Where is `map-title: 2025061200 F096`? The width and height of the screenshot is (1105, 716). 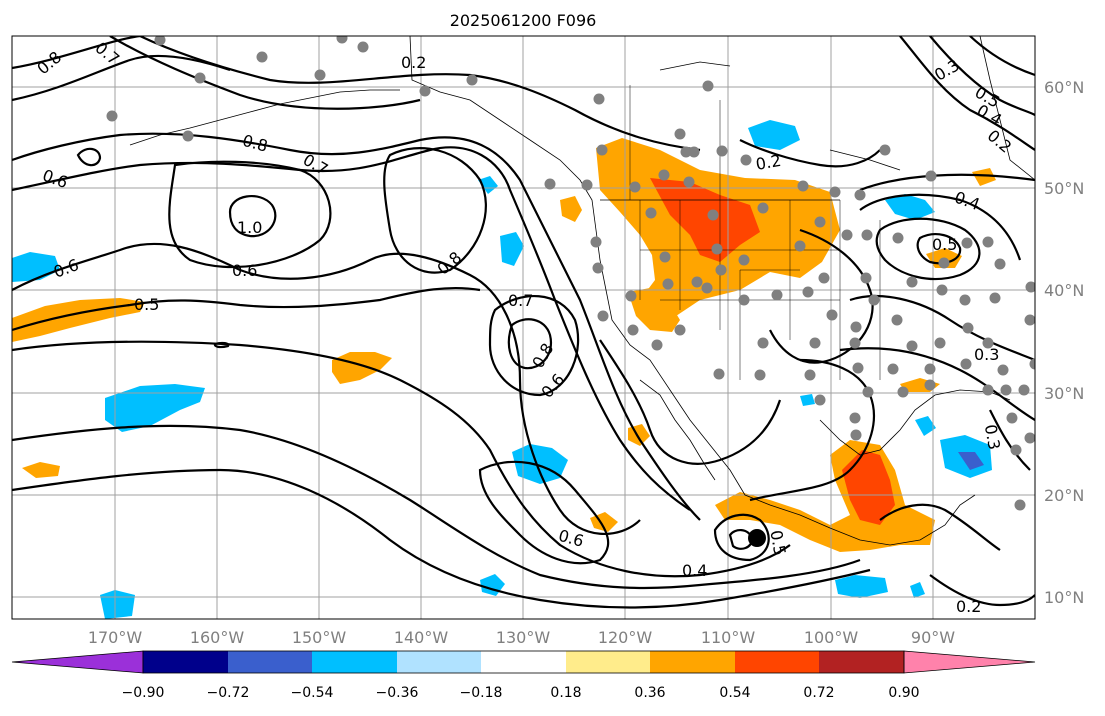 map-title: 2025061200 F096 is located at coordinates (523, 20).